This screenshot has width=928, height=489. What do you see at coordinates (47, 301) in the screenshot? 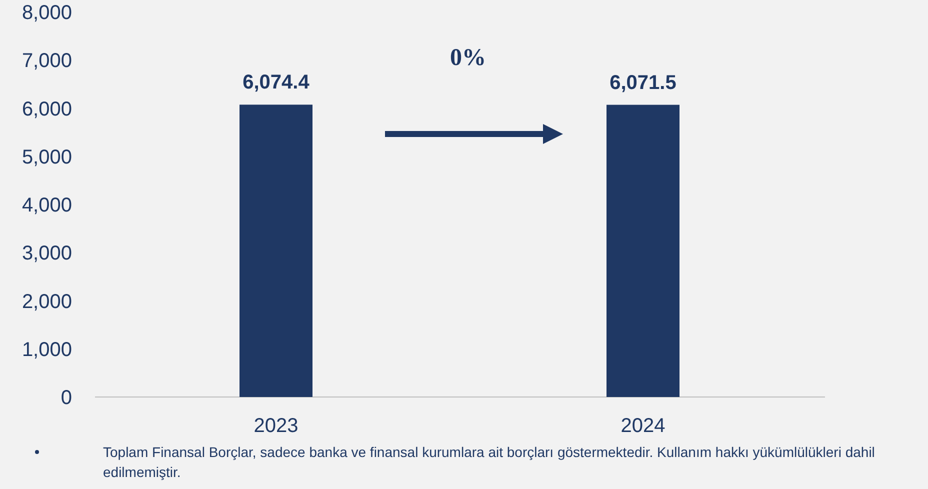
I see `y-tick-label: 2,000` at bounding box center [47, 301].